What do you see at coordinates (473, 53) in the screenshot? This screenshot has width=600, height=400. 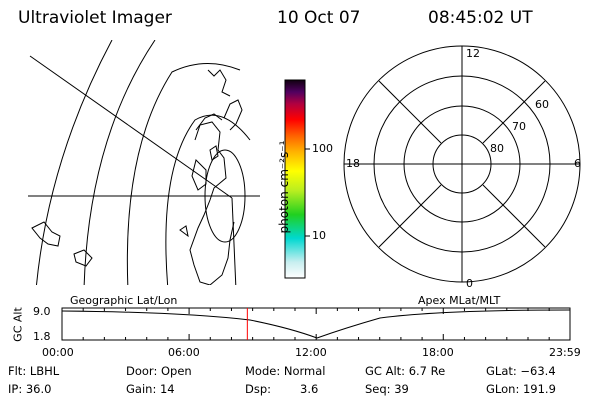 I see `mlt-label-12: 12` at bounding box center [473, 53].